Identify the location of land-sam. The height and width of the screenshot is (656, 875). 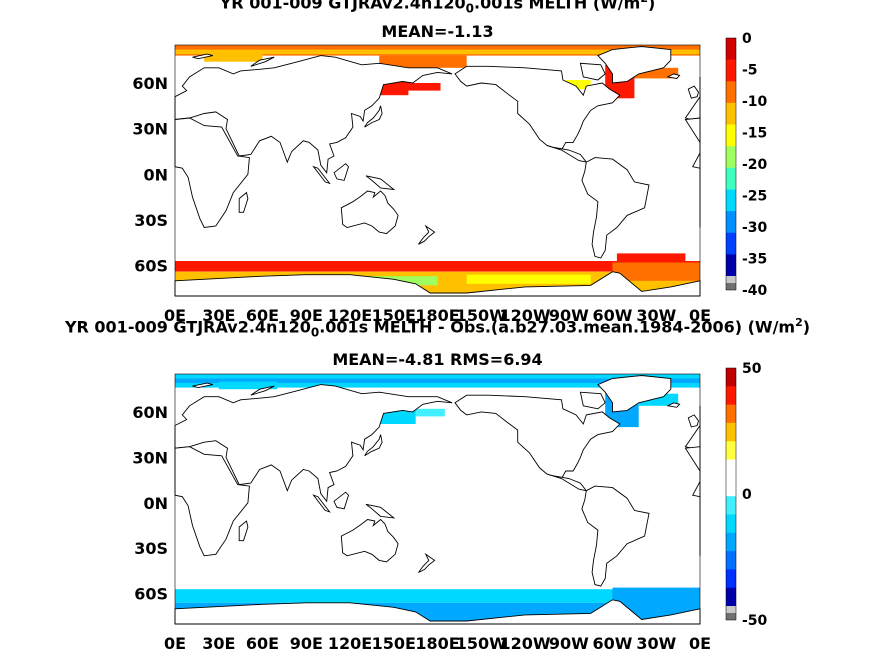
(615, 208).